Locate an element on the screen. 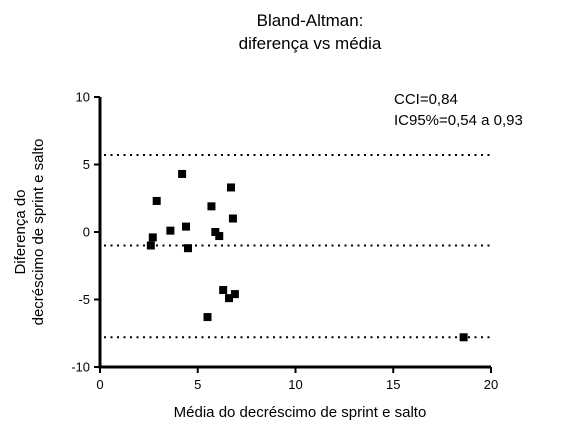  y-tick-label: -10 is located at coordinates (80, 367).